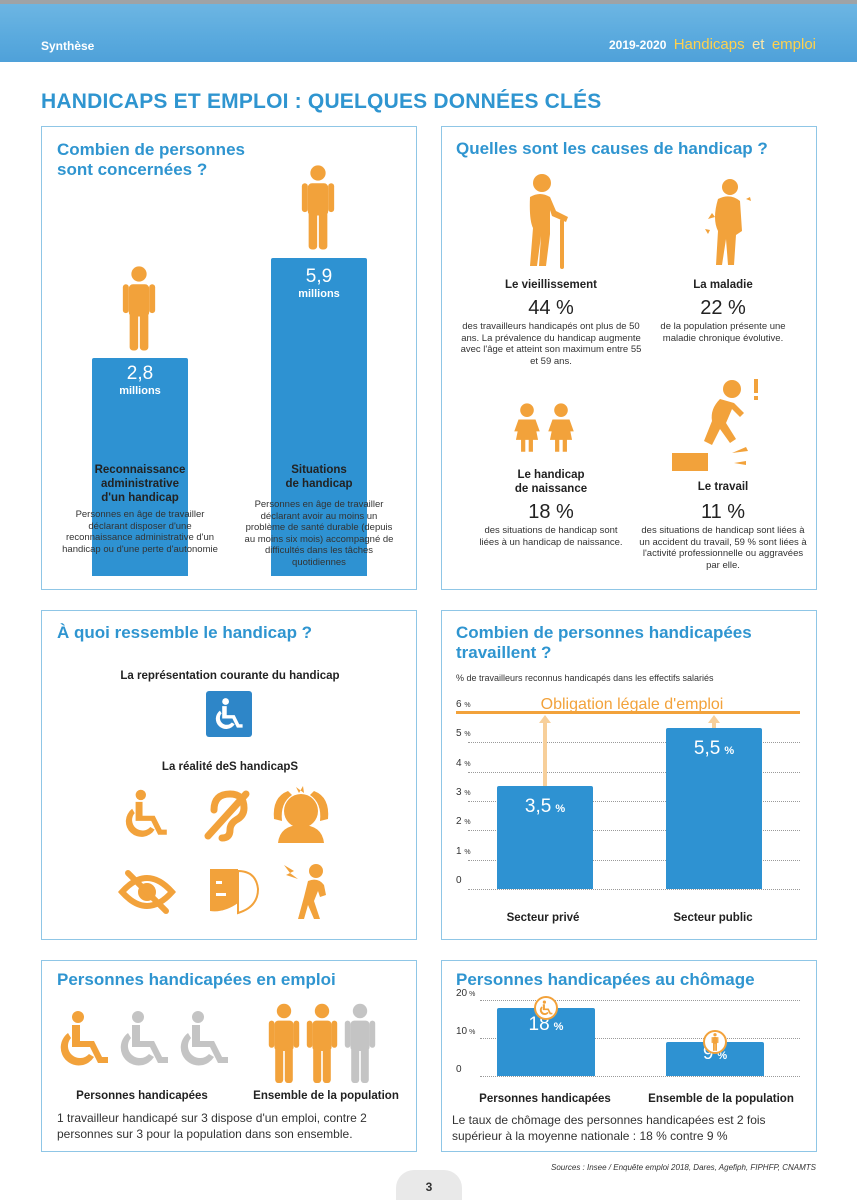  I want to click on label-line: de handicap, so click(319, 484).